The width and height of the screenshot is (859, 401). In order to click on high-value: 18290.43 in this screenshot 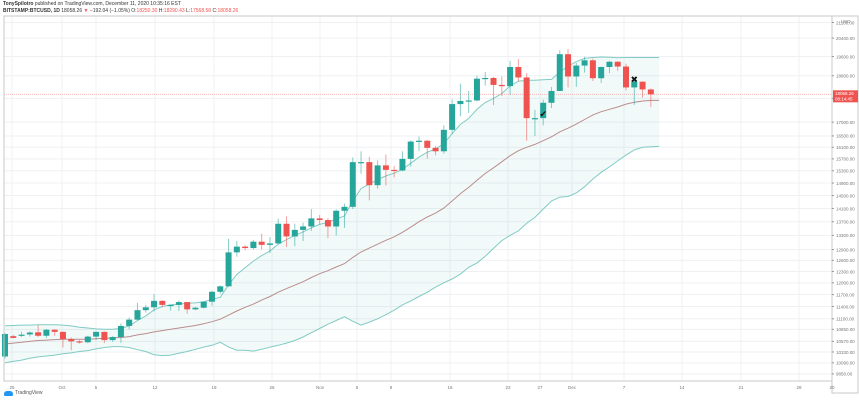, I will do `click(174, 11)`.